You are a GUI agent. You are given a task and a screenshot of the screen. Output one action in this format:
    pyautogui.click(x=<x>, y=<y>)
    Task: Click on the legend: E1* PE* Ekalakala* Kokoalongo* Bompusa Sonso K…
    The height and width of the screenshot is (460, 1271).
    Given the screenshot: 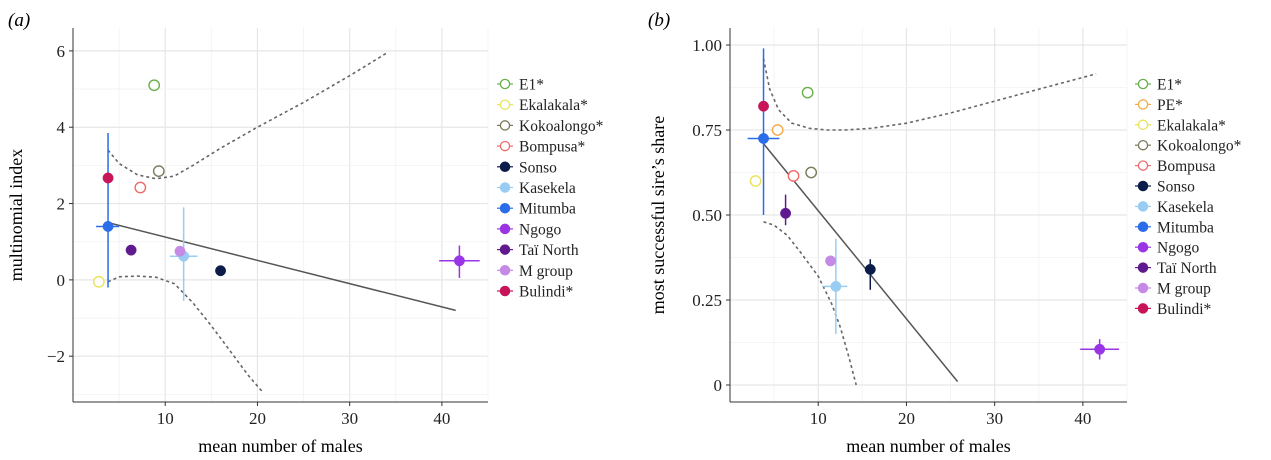 What is the action you would take?
    pyautogui.click(x=1188, y=197)
    